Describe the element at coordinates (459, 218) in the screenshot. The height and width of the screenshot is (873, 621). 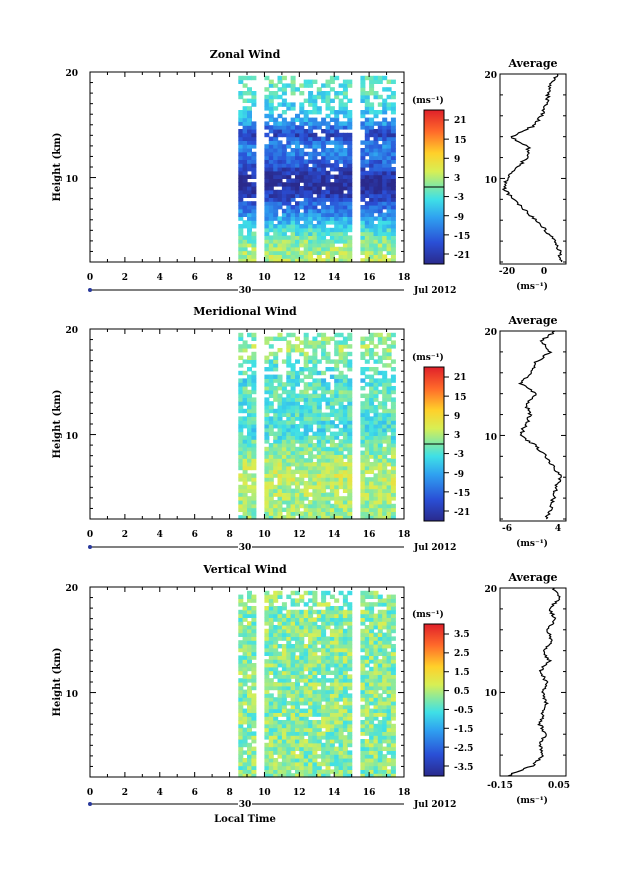
I see `cb-tick: -9` at that location.